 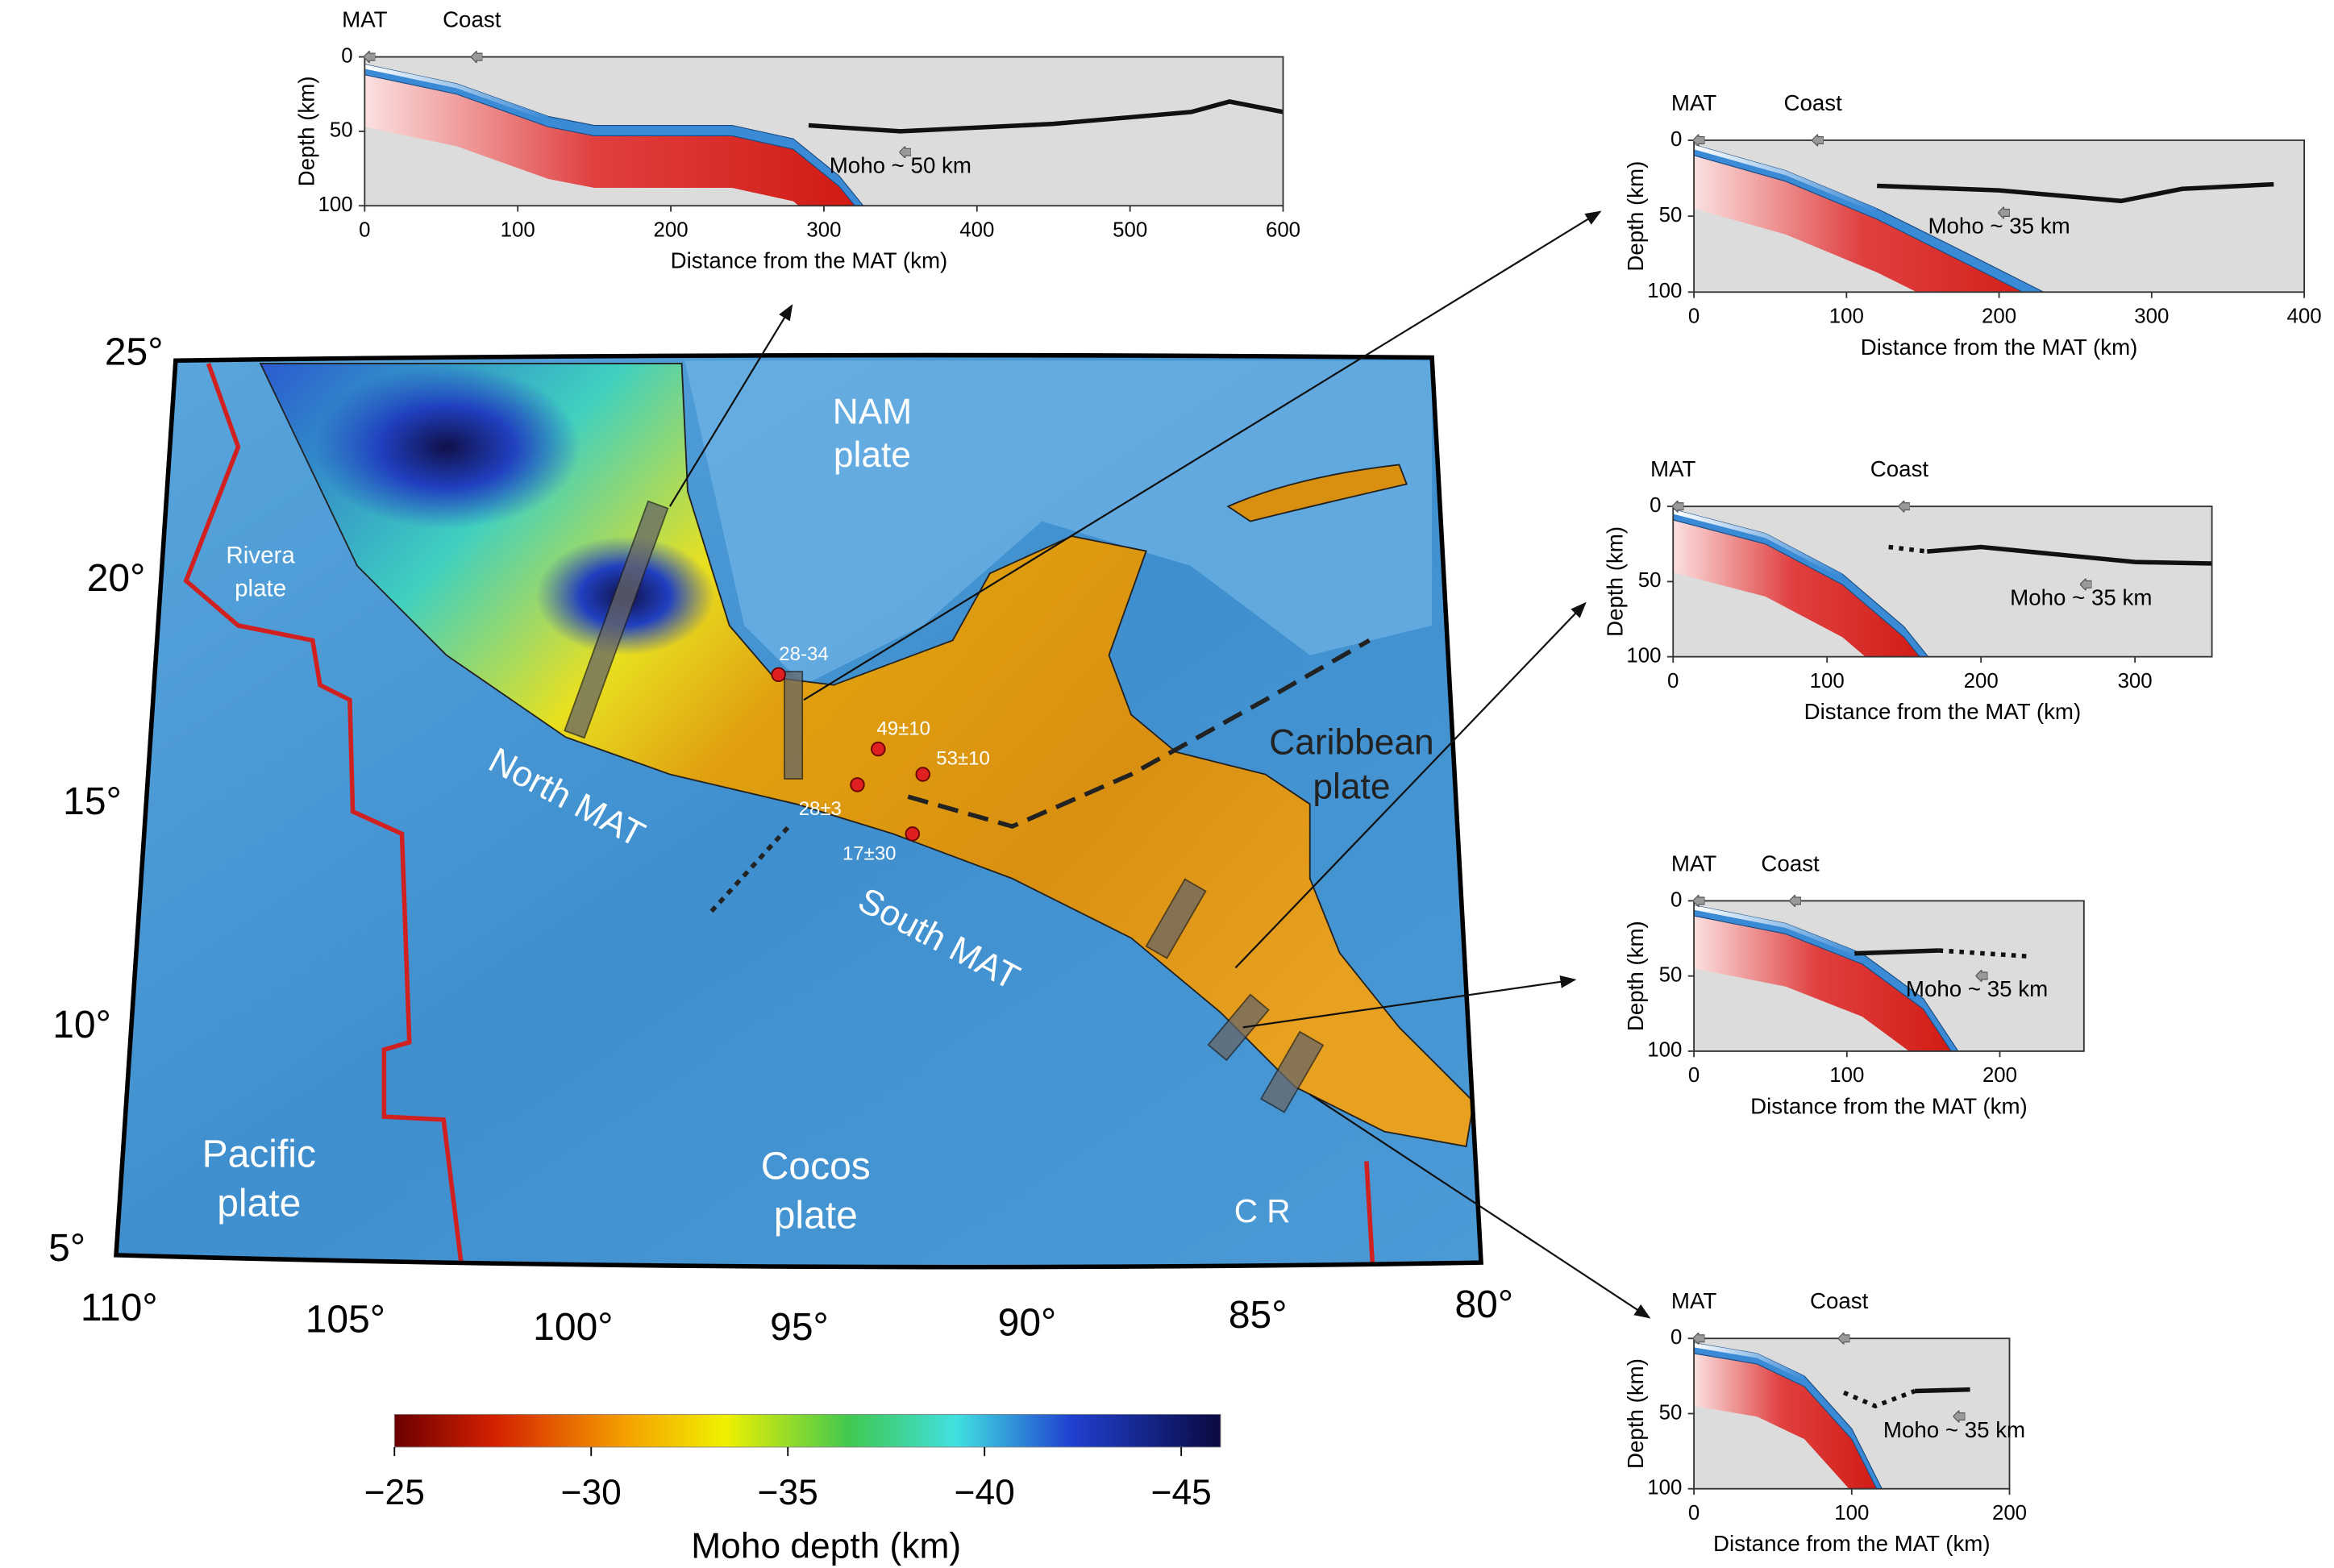 I want to click on colorbar-title: Moho depth (km), so click(x=826, y=1546).